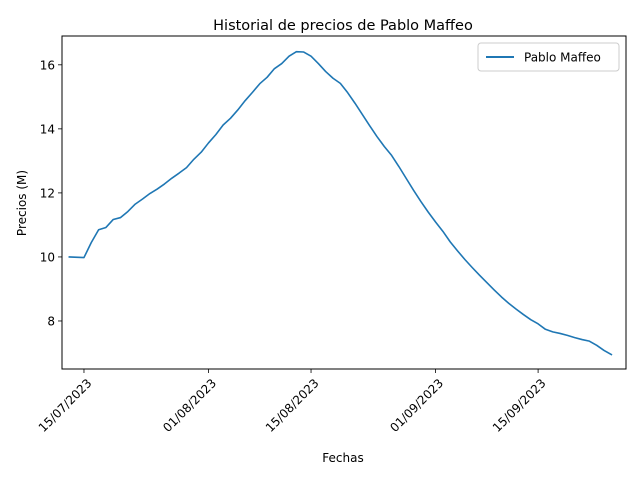 The height and width of the screenshot is (484, 640). I want to click on x-tick-label: 01/08/2023, so click(189, 405).